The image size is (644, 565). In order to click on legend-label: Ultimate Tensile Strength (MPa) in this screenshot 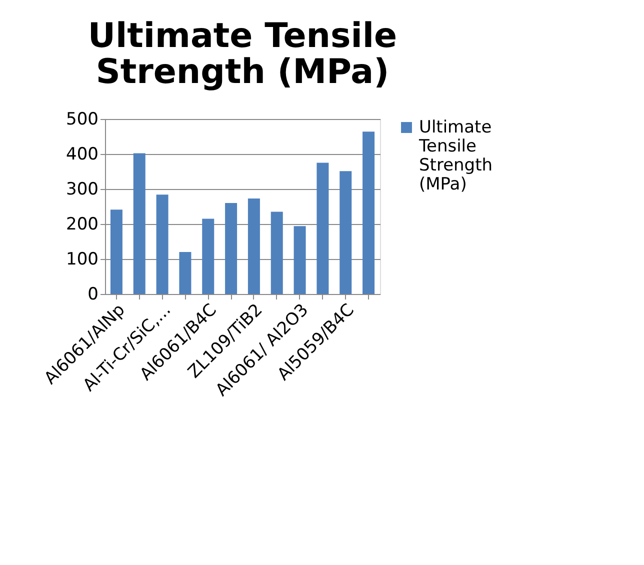, I will do `click(455, 156)`.